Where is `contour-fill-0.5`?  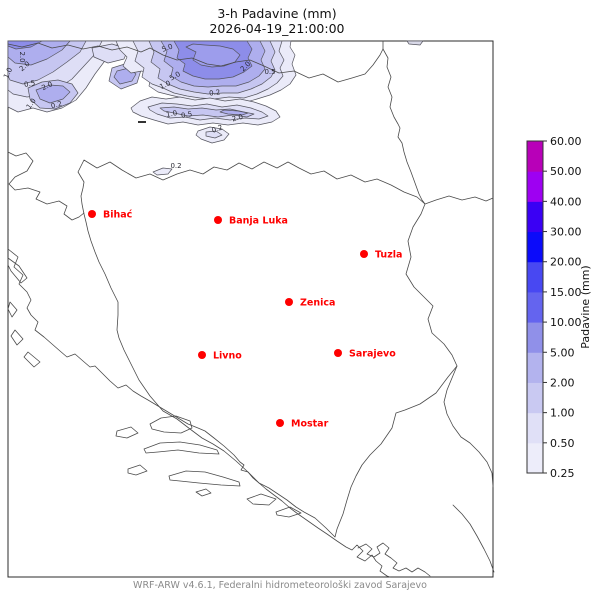
contour-fill-0.5 is located at coordinates (214, 134).